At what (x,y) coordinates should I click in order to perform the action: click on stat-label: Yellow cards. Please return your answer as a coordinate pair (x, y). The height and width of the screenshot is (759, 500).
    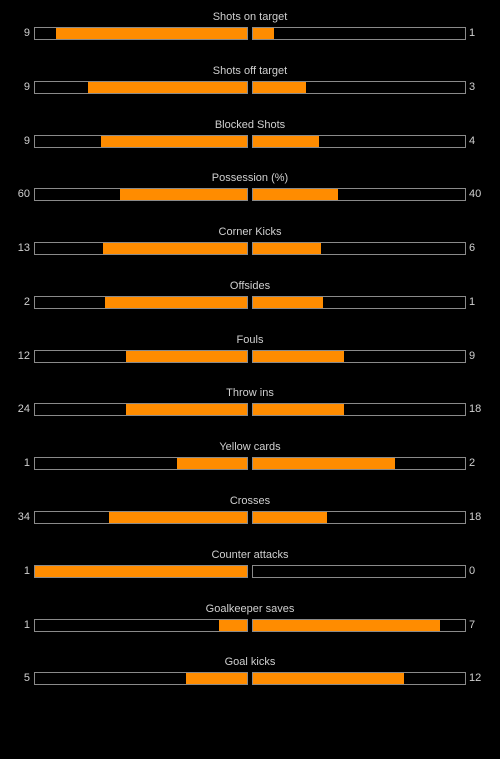
    Looking at the image, I should click on (250, 447).